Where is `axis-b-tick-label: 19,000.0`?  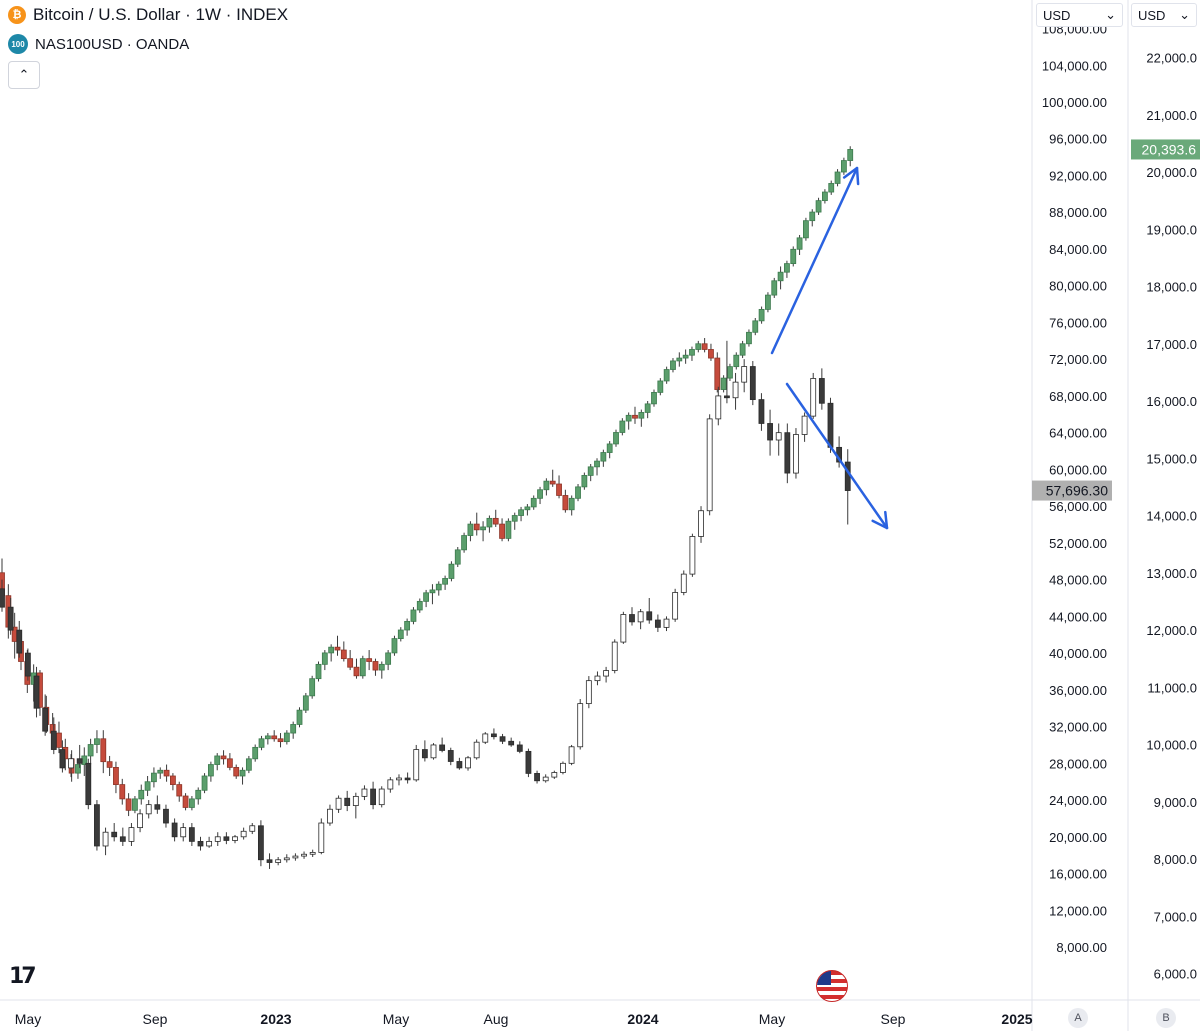
axis-b-tick-label: 19,000.0 is located at coordinates (1171, 229).